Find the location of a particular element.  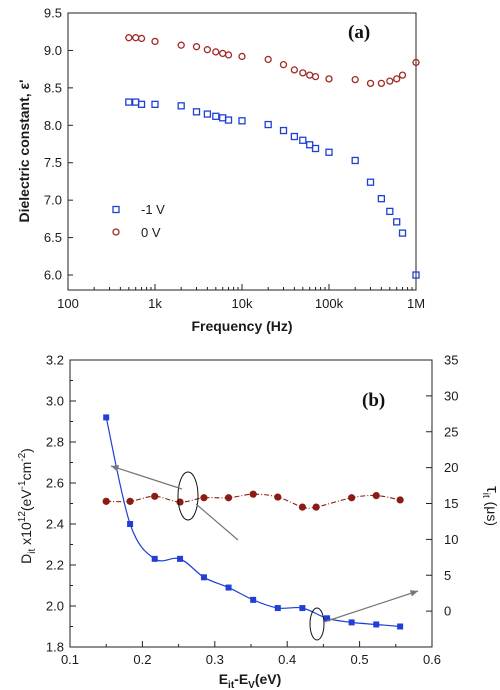

legend-label-minus1v: -1 V is located at coordinates (153, 209).